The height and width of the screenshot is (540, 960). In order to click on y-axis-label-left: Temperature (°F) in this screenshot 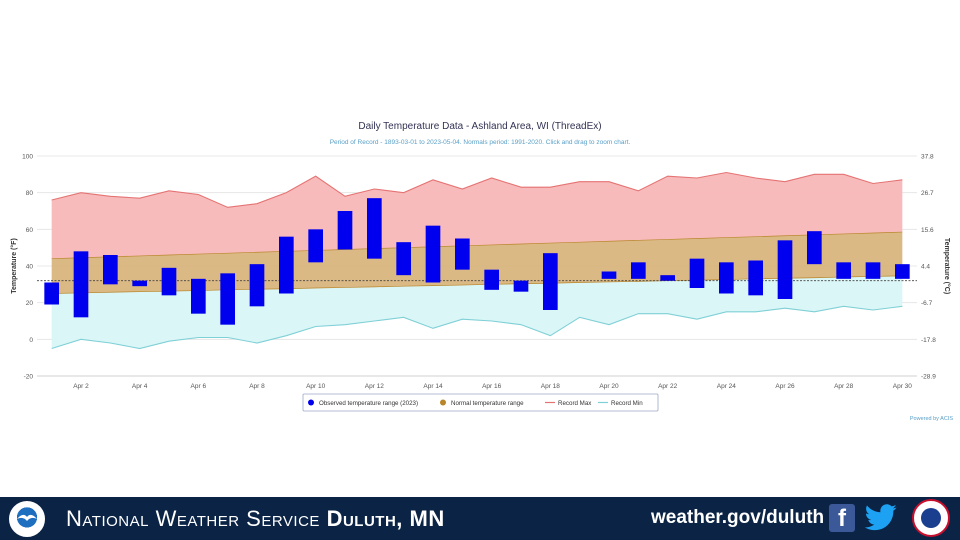, I will do `click(14, 266)`.